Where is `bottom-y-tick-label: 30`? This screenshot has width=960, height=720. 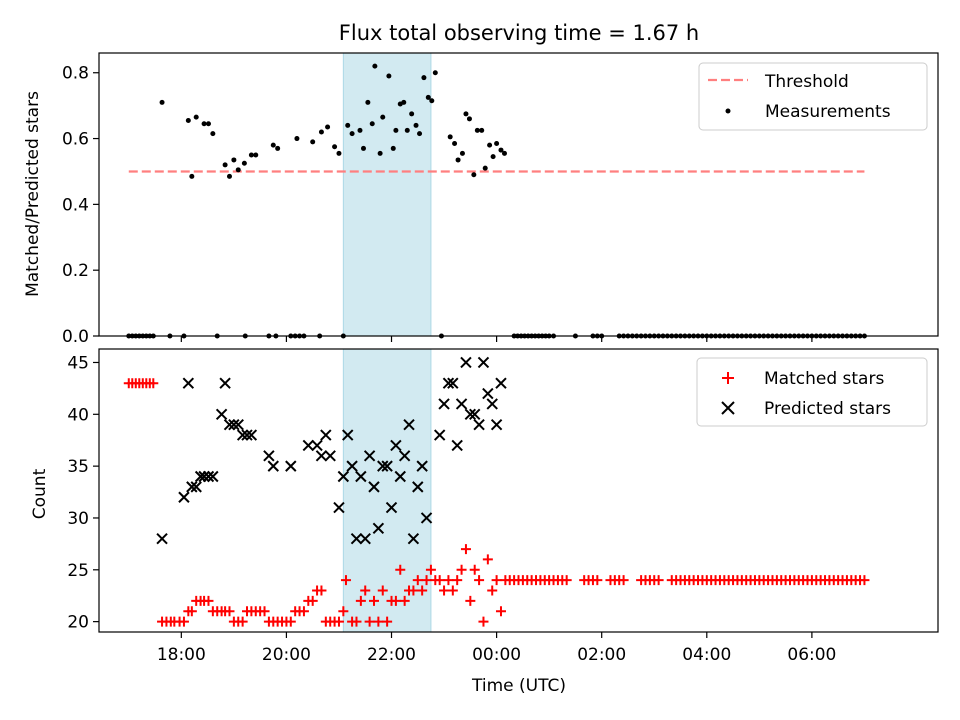 bottom-y-tick-label: 30 is located at coordinates (78, 519).